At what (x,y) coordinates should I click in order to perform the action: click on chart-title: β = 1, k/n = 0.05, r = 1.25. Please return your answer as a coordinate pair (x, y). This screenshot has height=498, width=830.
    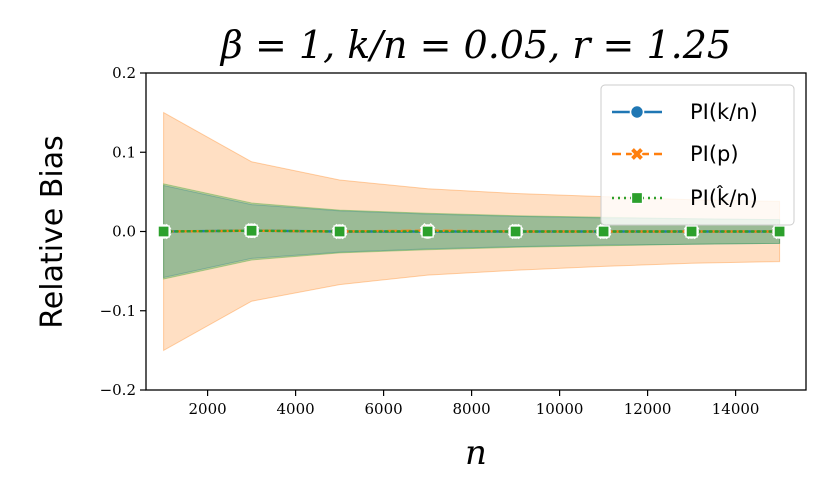
    Looking at the image, I should click on (475, 45).